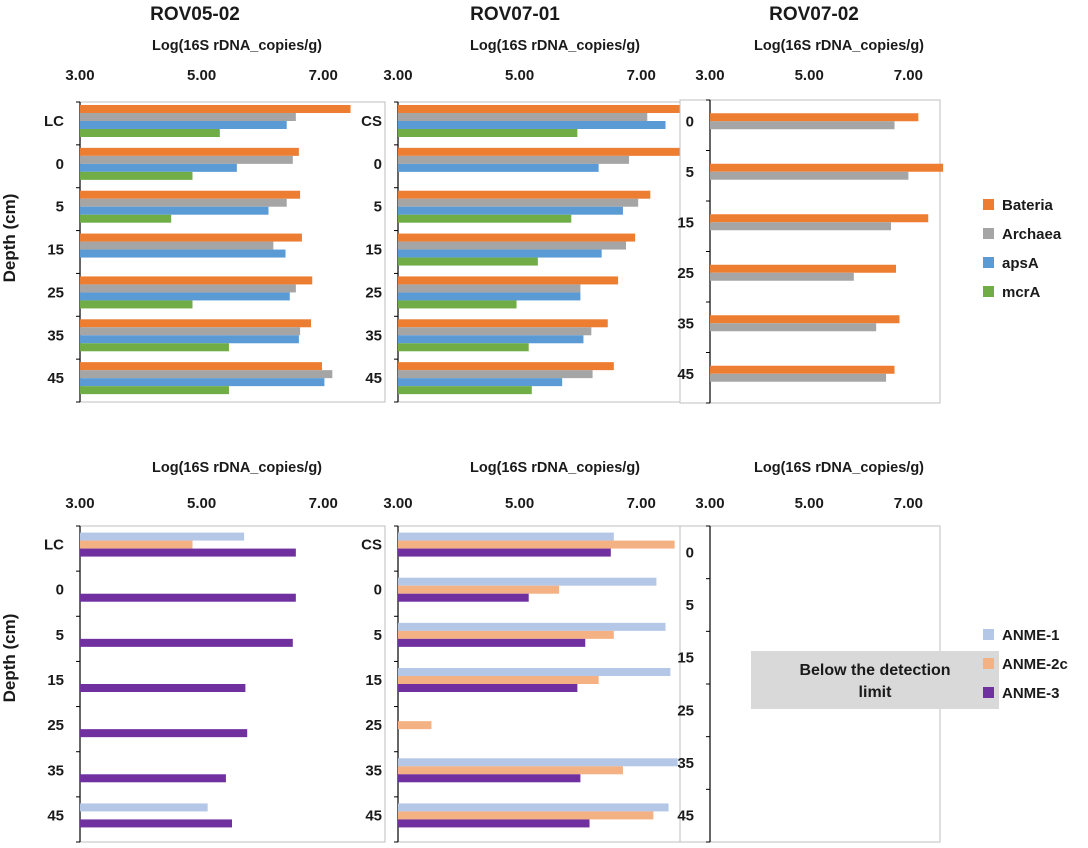 Image resolution: width=1088 pixels, height=848 pixels. Describe the element at coordinates (690, 605) in the screenshot. I see `bottom-rov07-02-category-label-5: 5` at that location.